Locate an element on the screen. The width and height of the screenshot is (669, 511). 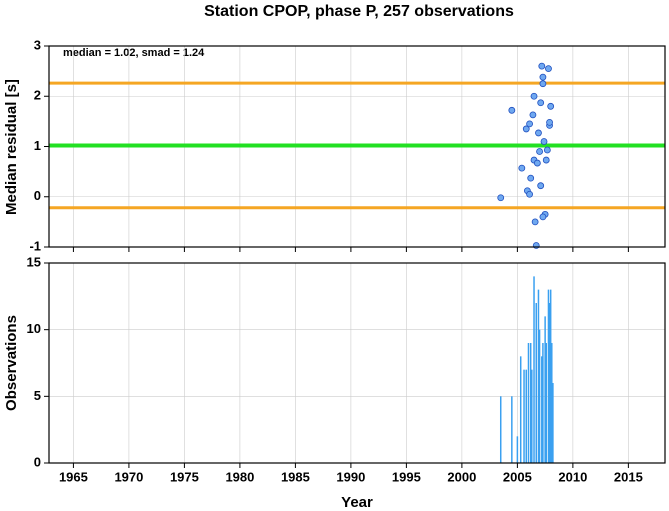
y-tick-label: 3 is located at coordinates (37, 44).